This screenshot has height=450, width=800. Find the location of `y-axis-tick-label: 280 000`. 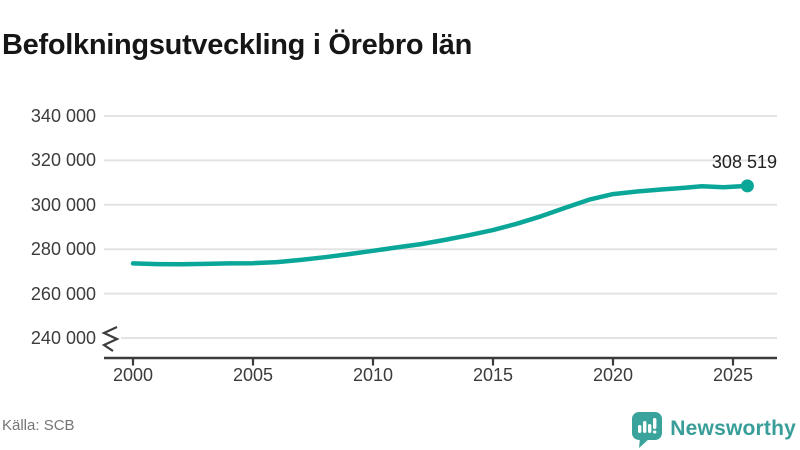

y-axis-tick-label: 280 000 is located at coordinates (63, 249).